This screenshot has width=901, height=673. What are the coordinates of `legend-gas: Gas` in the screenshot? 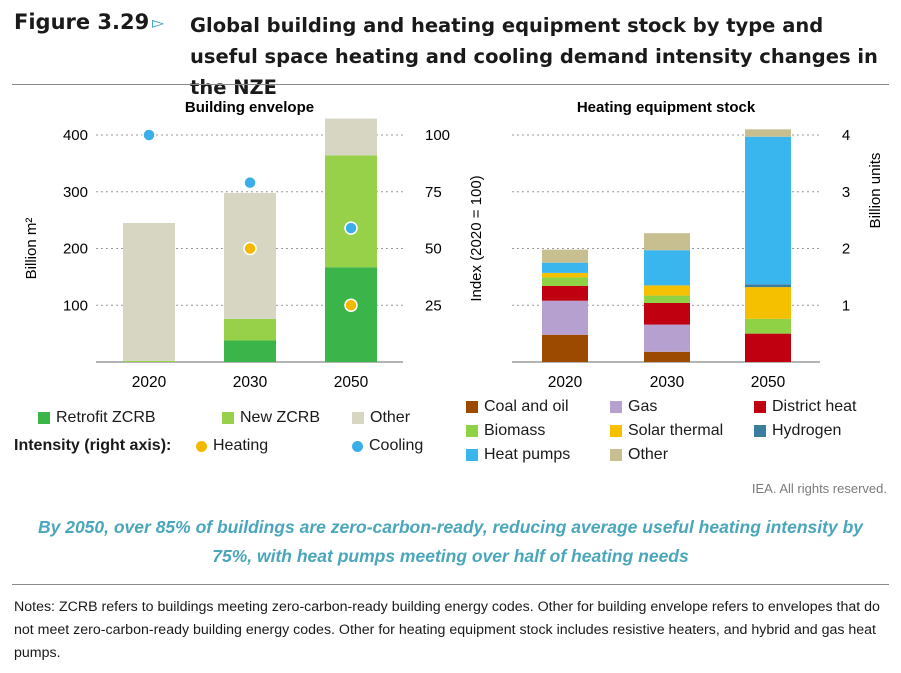 It's located at (633, 407).